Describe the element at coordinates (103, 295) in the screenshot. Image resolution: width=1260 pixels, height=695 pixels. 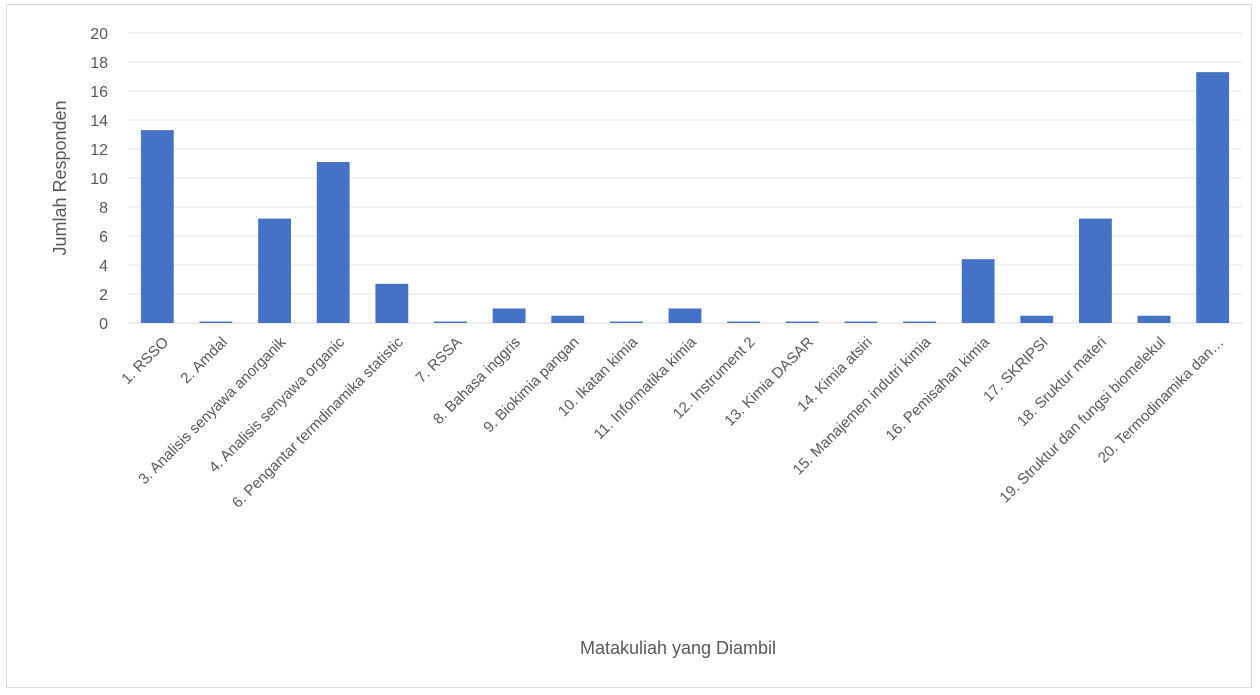
I see `y-tick-label: 2` at that location.